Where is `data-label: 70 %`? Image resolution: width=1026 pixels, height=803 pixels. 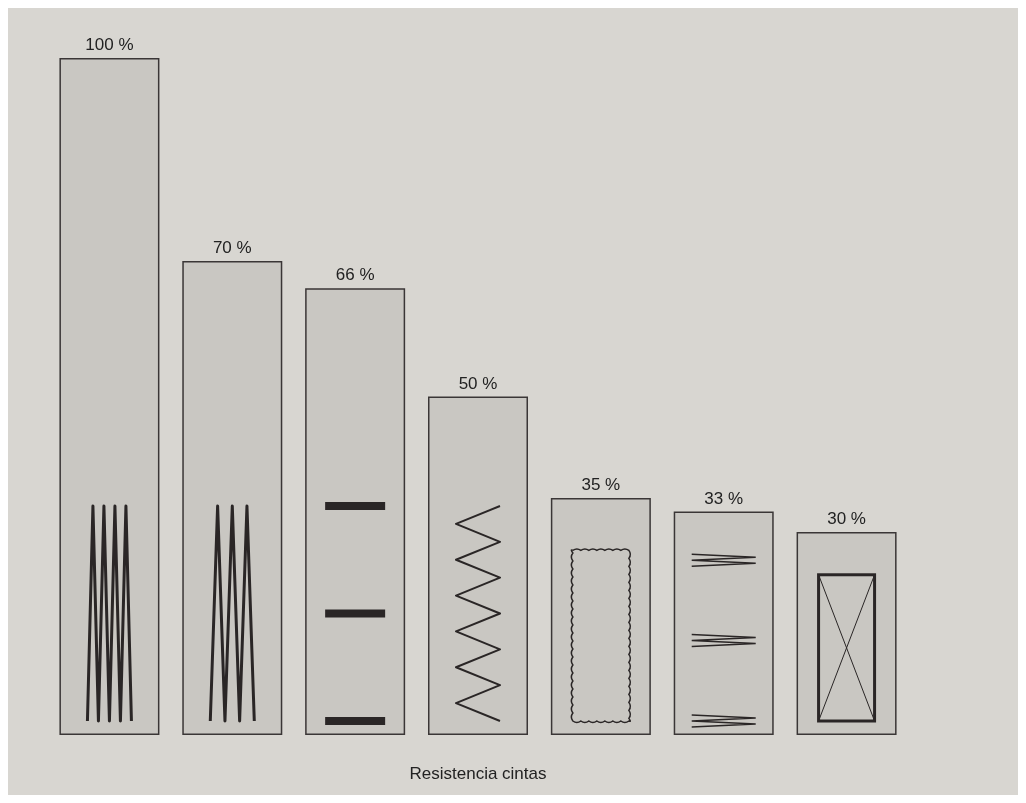 data-label: 70 % is located at coordinates (232, 248).